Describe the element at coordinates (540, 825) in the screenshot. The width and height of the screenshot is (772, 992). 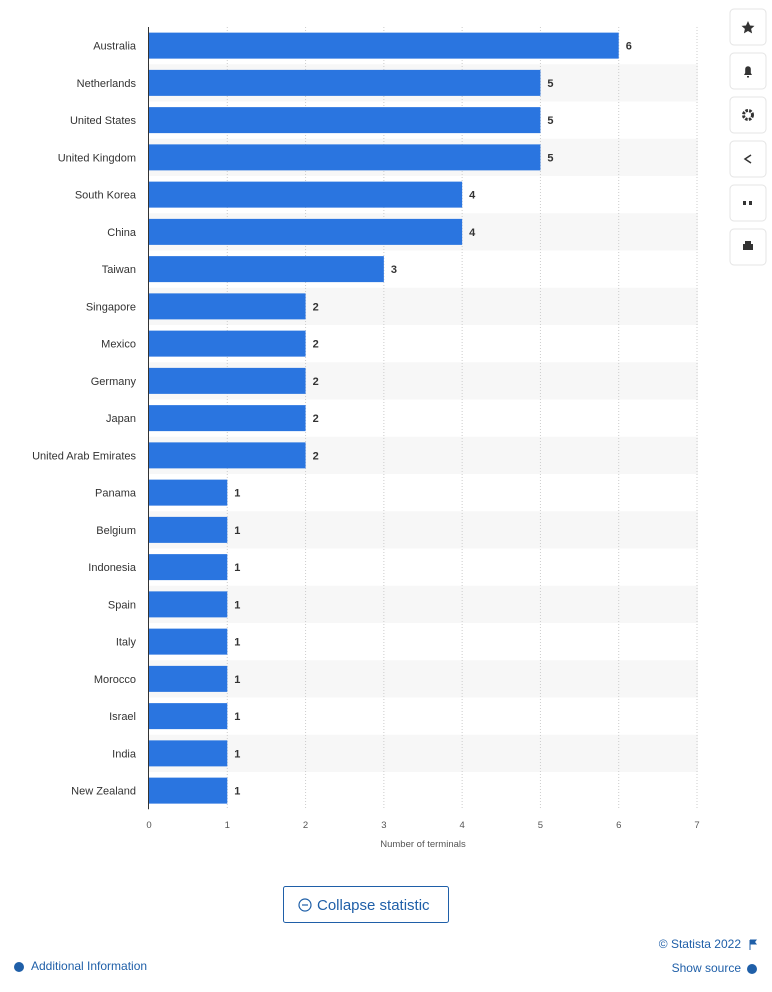
I see `x-tick-label: 5` at that location.